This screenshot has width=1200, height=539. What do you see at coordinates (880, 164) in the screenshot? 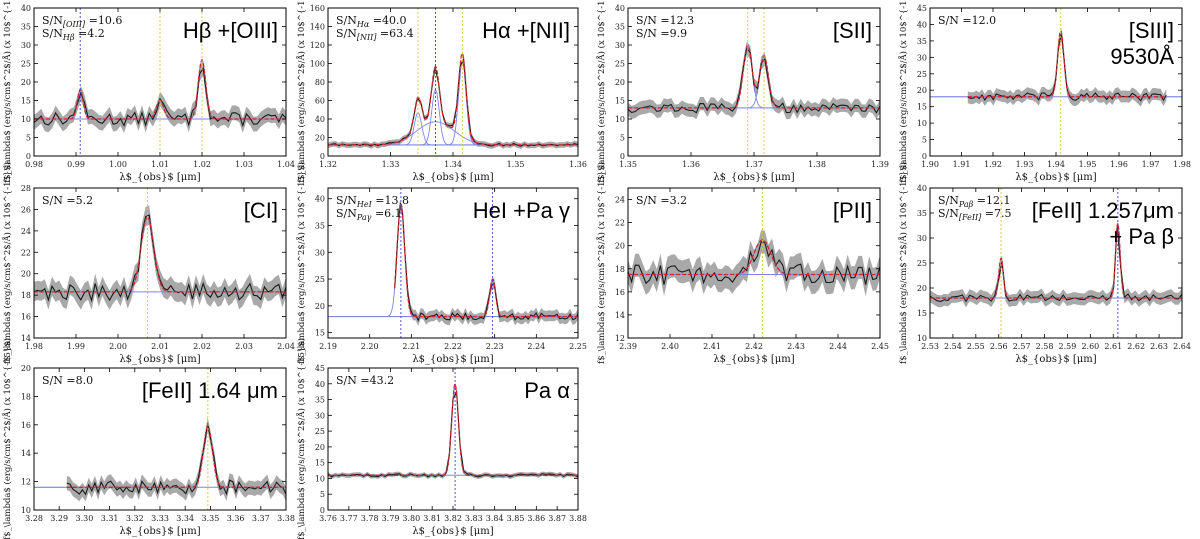
I see `x-tick-label: 1.39` at bounding box center [880, 164].